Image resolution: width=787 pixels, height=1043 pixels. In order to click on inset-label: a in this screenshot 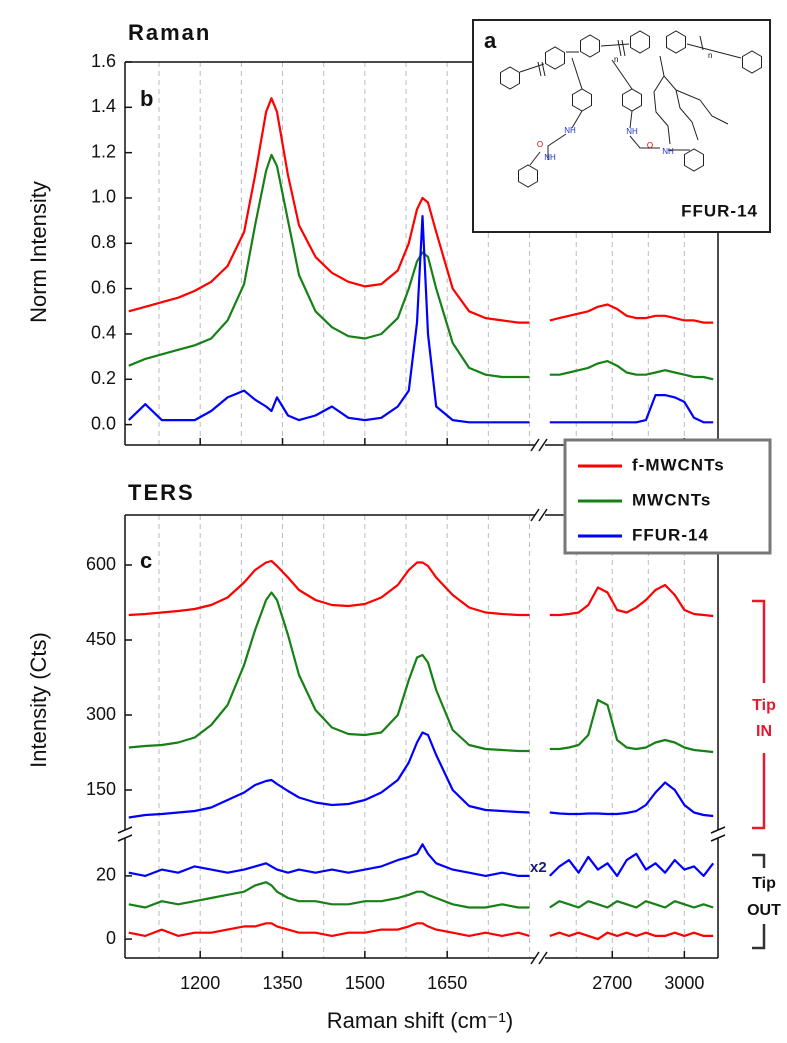, I will do `click(490, 40)`.